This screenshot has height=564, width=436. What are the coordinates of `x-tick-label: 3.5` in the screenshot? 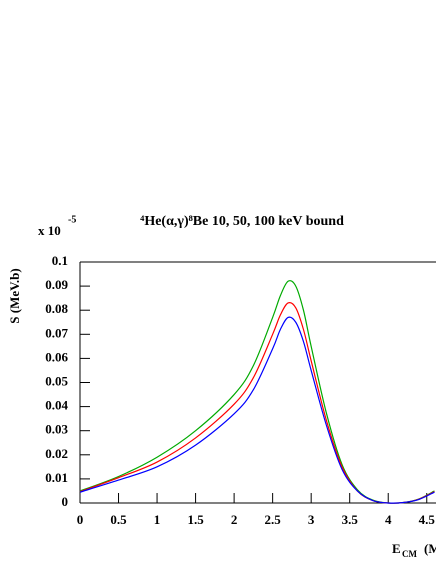 It's located at (350, 519).